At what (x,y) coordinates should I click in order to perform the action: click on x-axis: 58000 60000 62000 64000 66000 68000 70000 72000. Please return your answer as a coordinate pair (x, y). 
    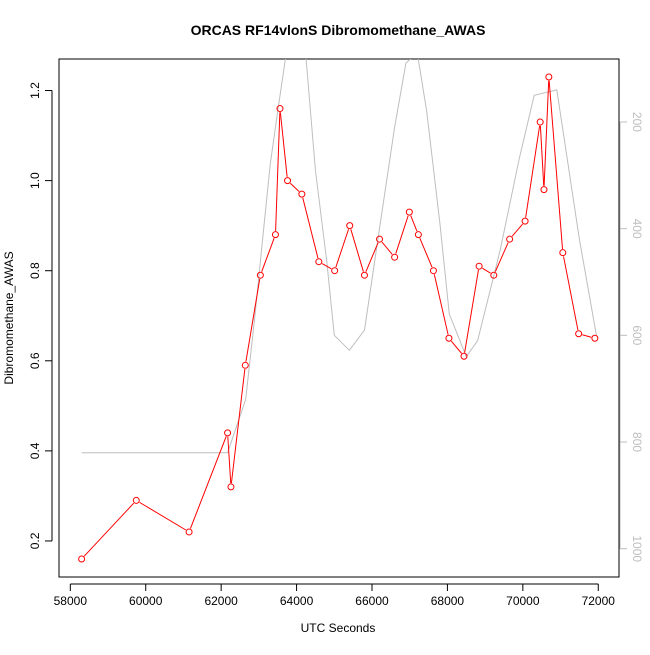
    Looking at the image, I should click on (335, 595).